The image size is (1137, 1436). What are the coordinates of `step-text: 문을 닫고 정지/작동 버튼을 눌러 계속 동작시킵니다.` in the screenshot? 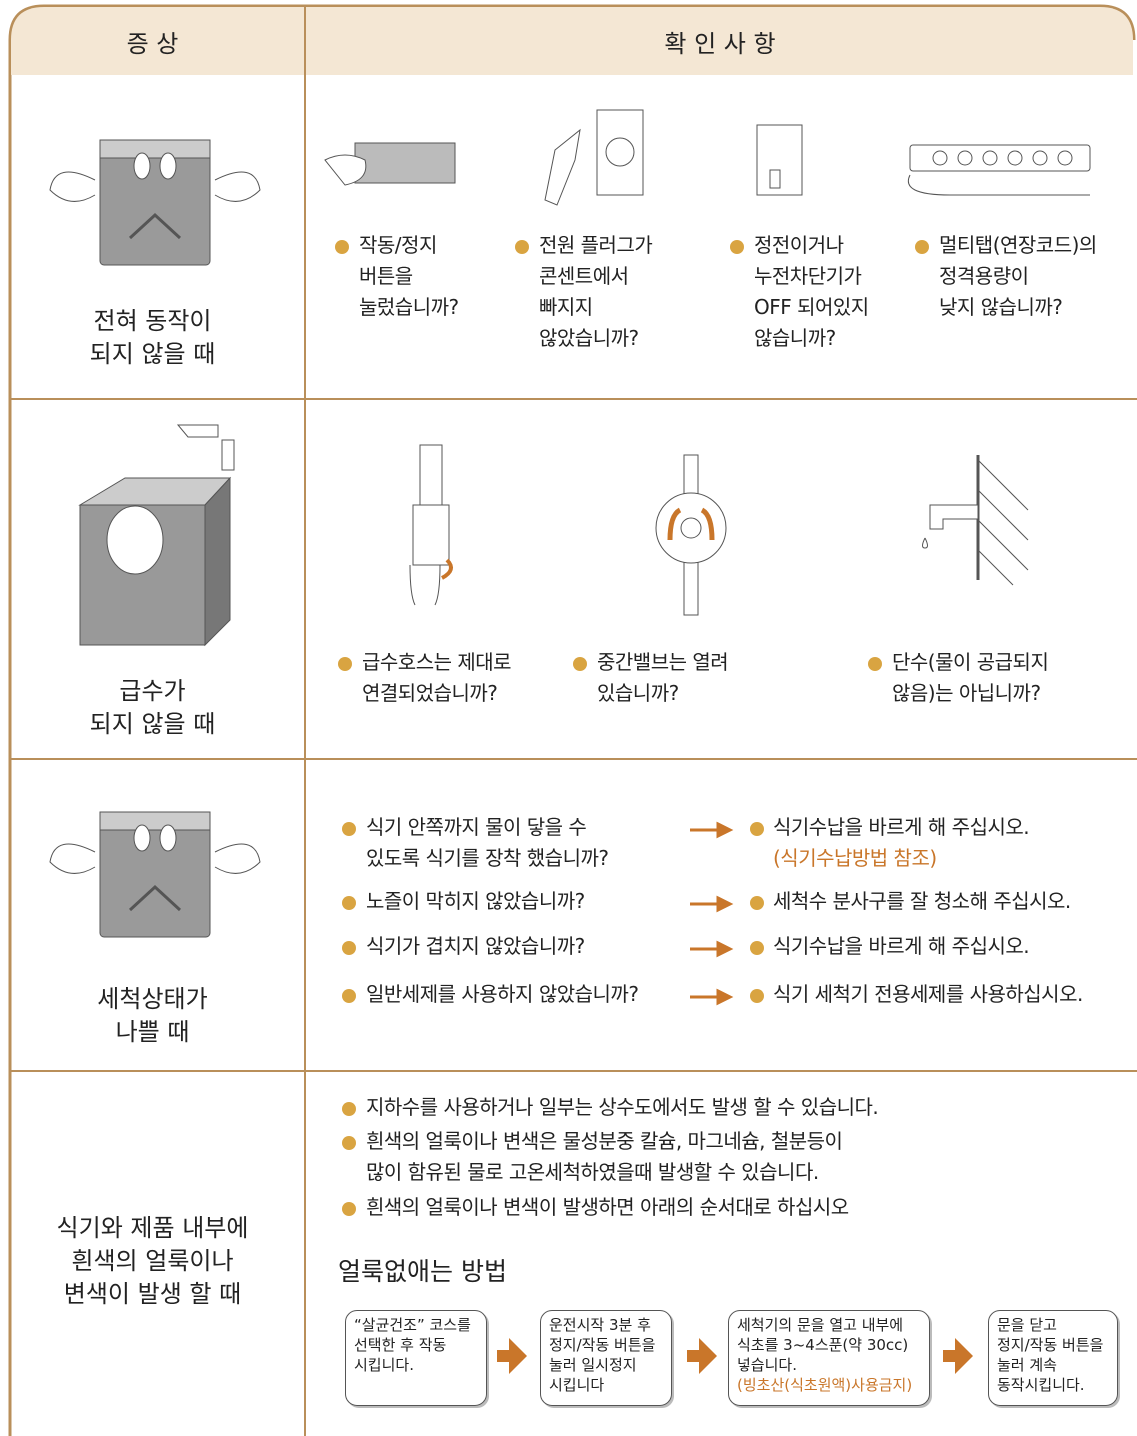 It's located at (1050, 1355).